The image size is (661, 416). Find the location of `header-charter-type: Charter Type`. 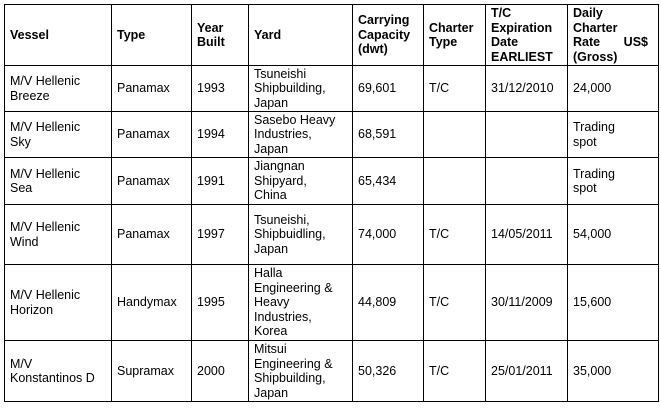

header-charter-type: Charter Type is located at coordinates (454, 35).